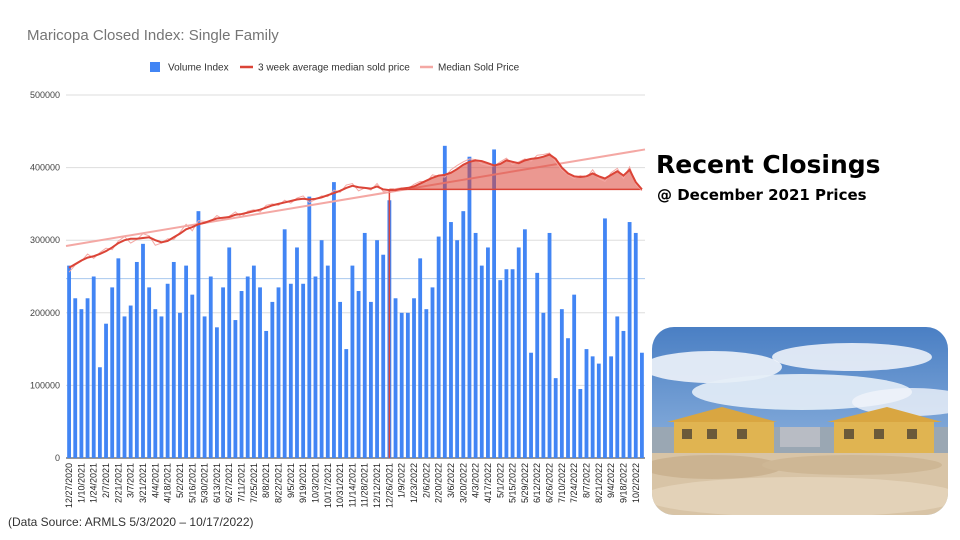  What do you see at coordinates (155, 480) in the screenshot?
I see `x-tick-label: 4/4/2021` at bounding box center [155, 480].